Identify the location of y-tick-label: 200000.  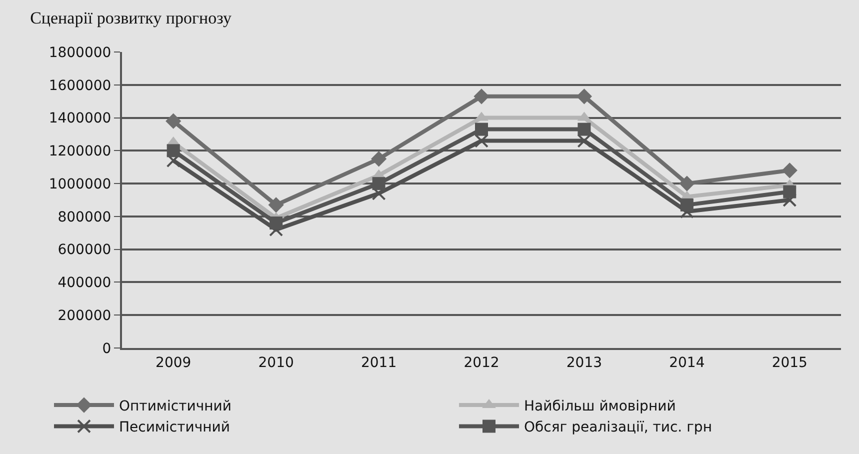
(85, 316).